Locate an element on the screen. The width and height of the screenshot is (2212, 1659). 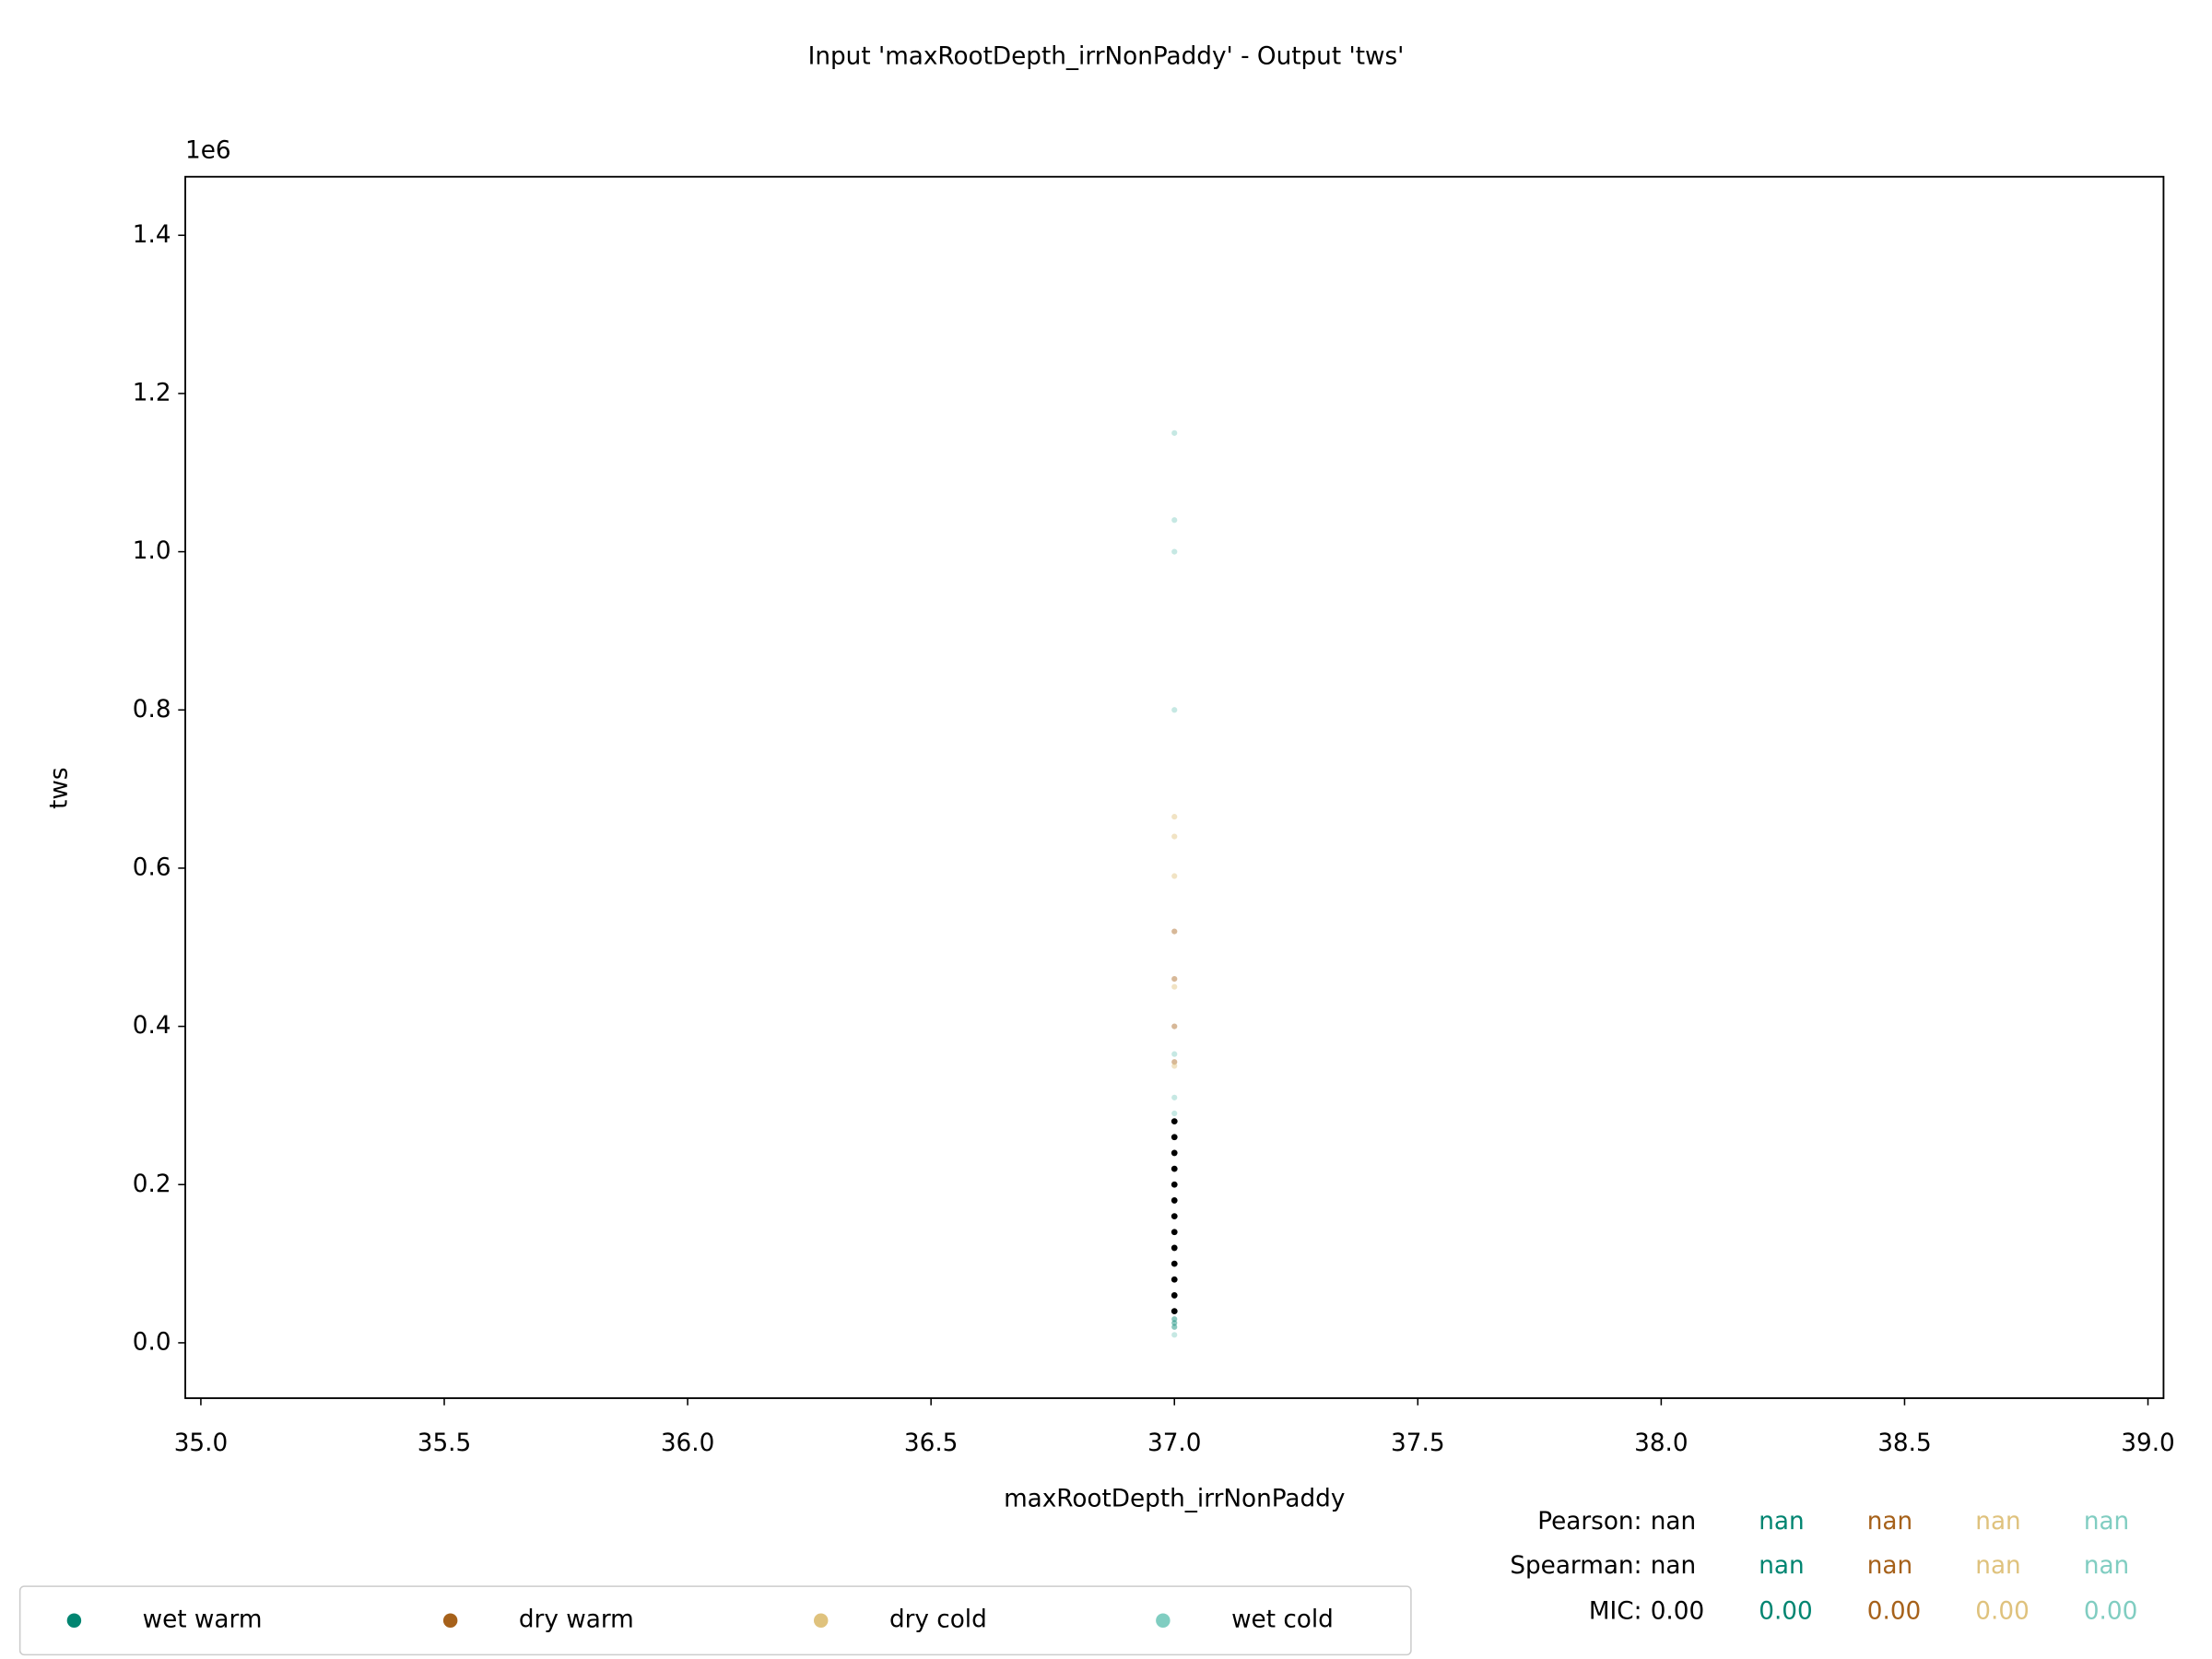
y-tick-label: 0.8 is located at coordinates (152, 710).